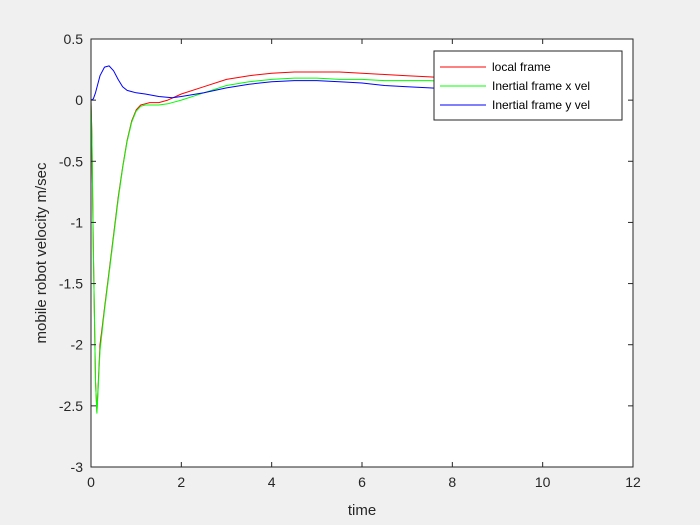 This screenshot has height=525, width=700. Describe the element at coordinates (77, 467) in the screenshot. I see `y-tick-label: -3` at that location.